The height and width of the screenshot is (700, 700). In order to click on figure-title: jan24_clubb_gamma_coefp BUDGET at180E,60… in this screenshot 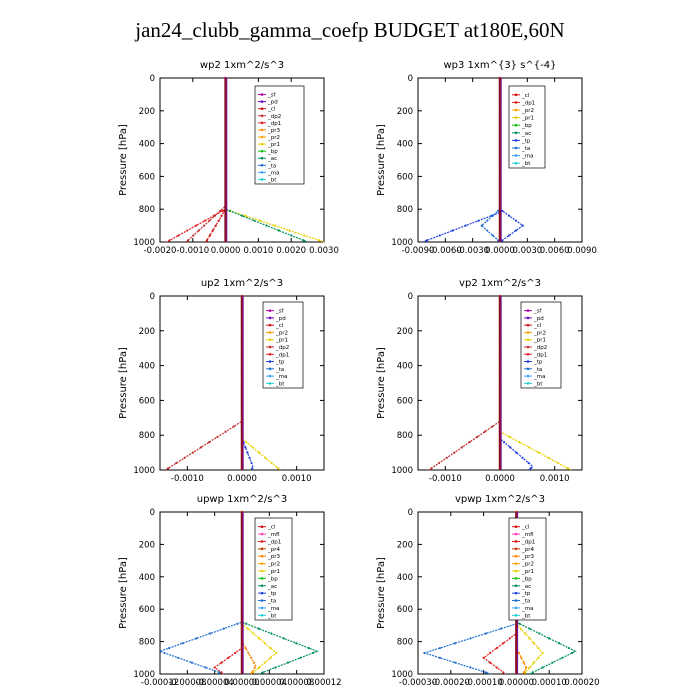, I will do `click(350, 30)`.